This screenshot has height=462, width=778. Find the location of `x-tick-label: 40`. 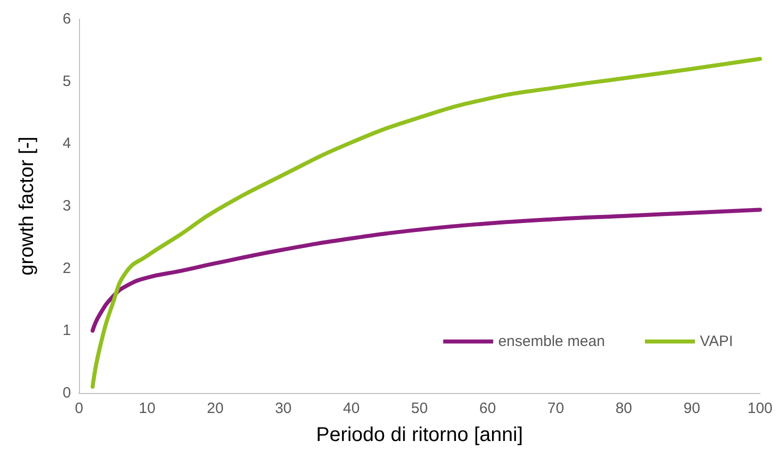

x-tick-label: 40 is located at coordinates (351, 408).